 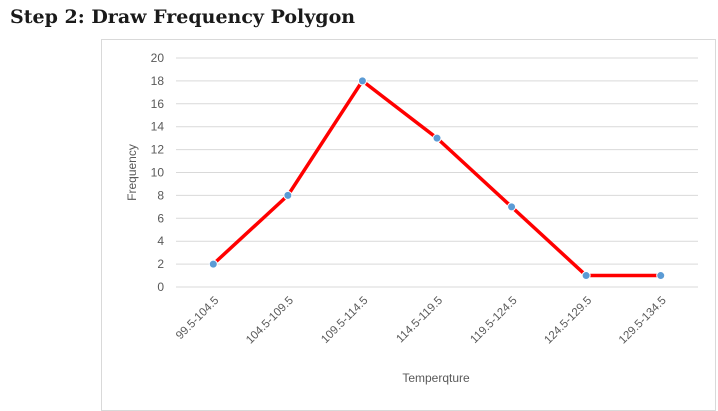 What do you see at coordinates (344, 320) in the screenshot?
I see `x-tick-label: 109.5-114.5` at bounding box center [344, 320].